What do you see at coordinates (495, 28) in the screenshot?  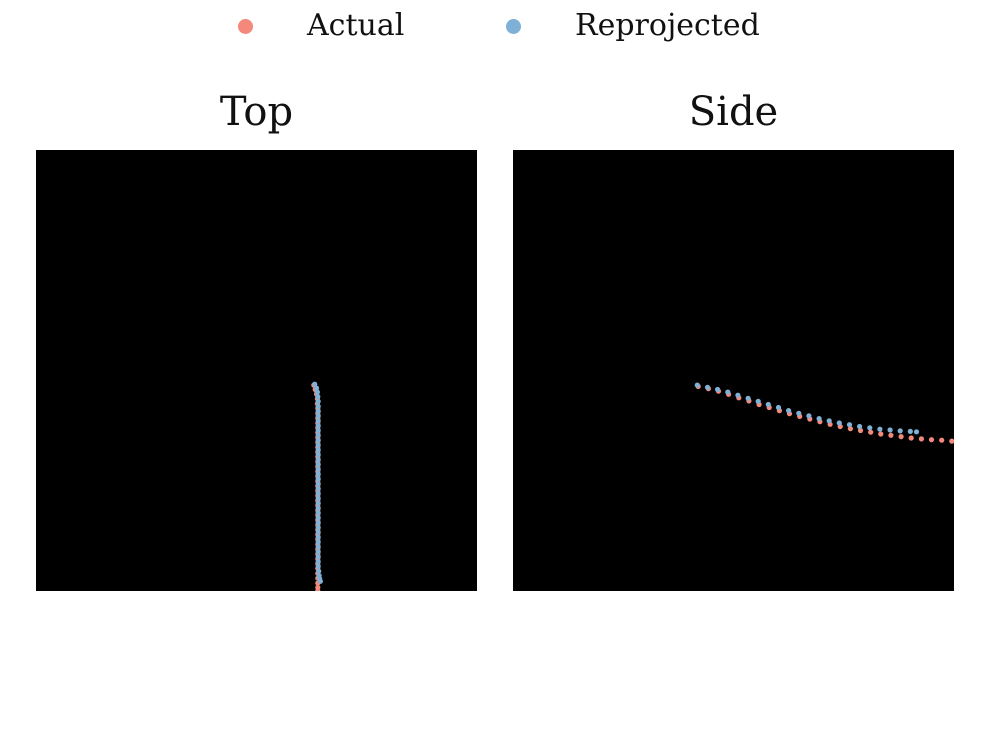 I see `legend: Actual Reprojected` at bounding box center [495, 28].